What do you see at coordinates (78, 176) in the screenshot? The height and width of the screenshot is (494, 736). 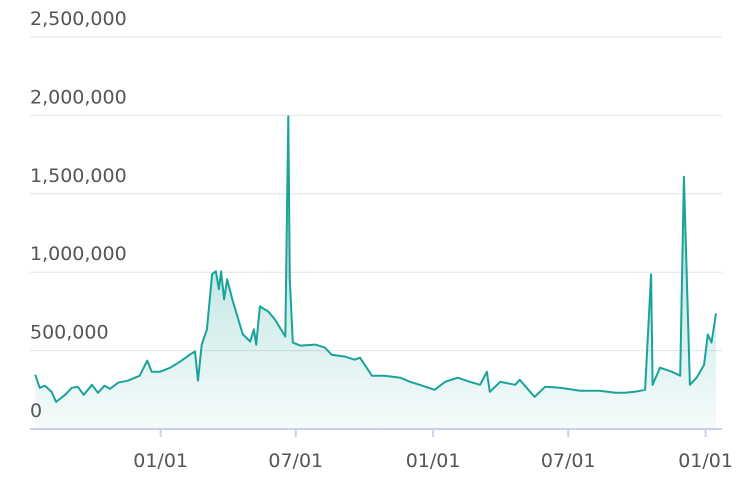 I see `y-tick-label: 1,500,000` at bounding box center [78, 176].